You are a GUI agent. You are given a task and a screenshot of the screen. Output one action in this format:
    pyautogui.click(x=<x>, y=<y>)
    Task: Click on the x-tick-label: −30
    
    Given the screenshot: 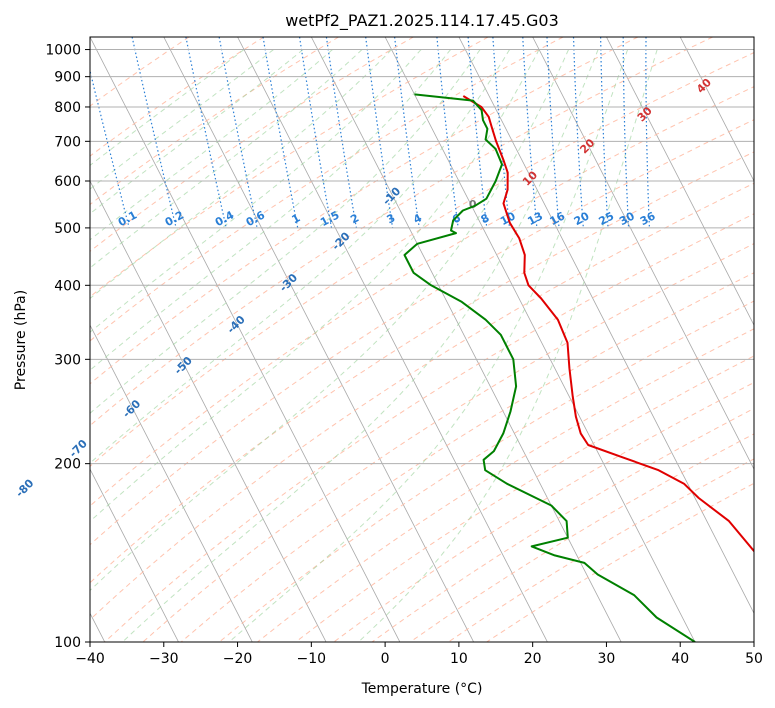 What is the action you would take?
    pyautogui.click(x=164, y=659)
    